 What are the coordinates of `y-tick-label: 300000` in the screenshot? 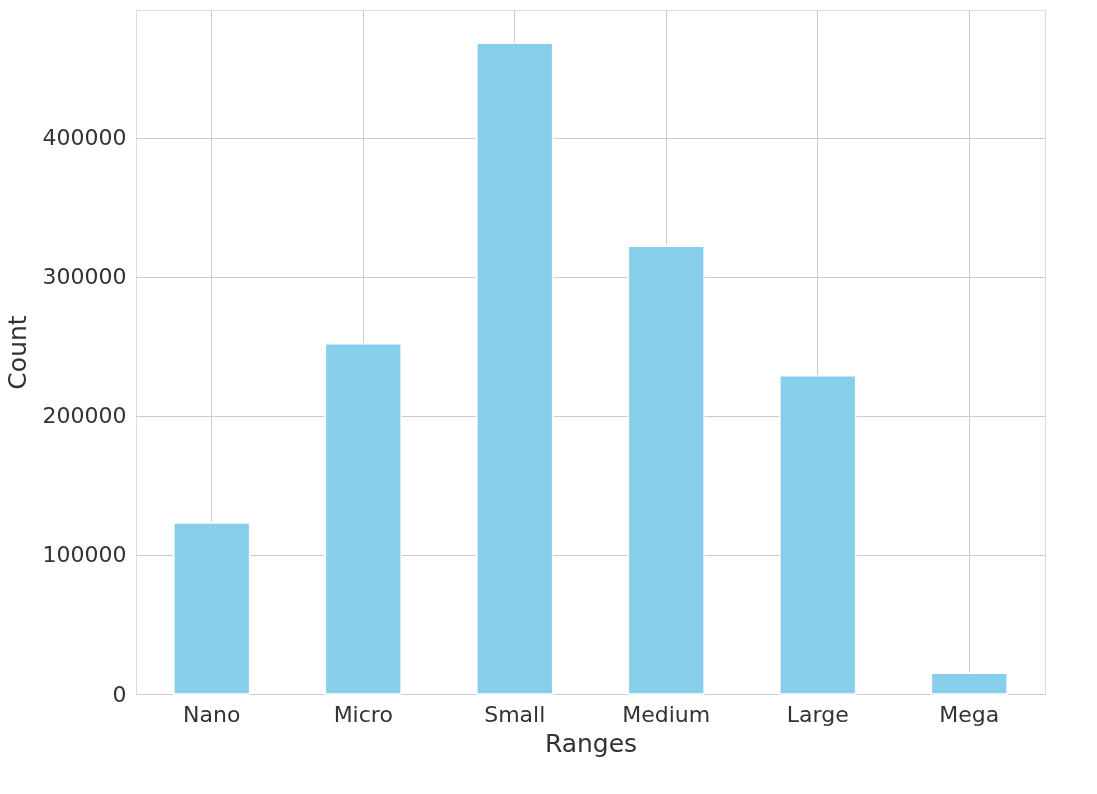 It's located at (84, 277).